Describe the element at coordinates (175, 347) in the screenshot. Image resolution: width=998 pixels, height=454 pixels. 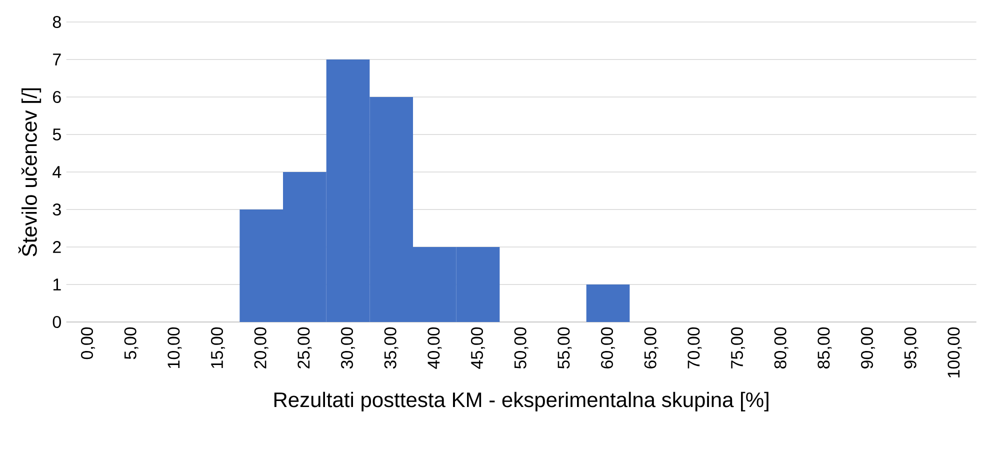
I see `x-tick-label: 10,00` at that location.